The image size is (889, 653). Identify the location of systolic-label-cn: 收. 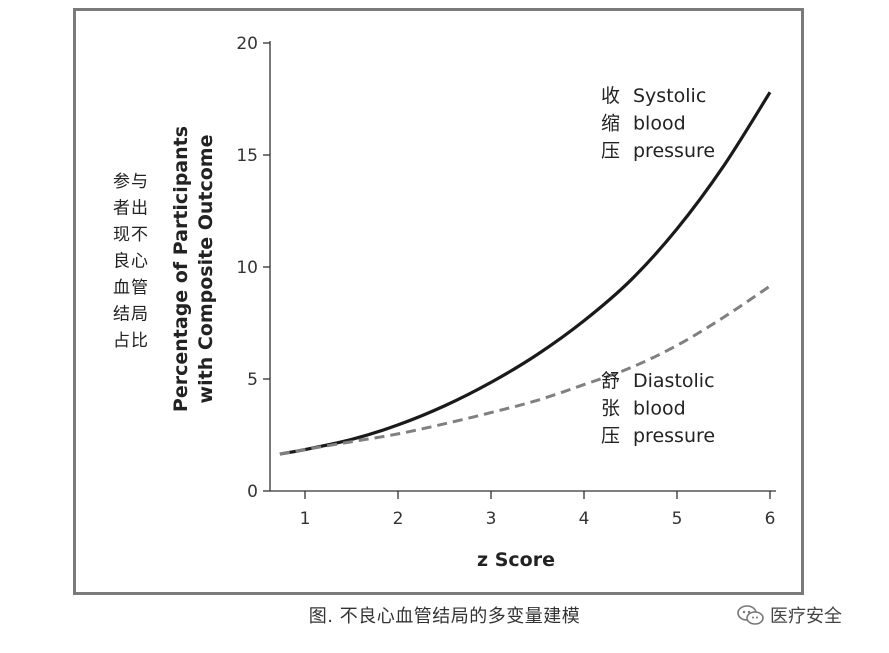
(610, 96).